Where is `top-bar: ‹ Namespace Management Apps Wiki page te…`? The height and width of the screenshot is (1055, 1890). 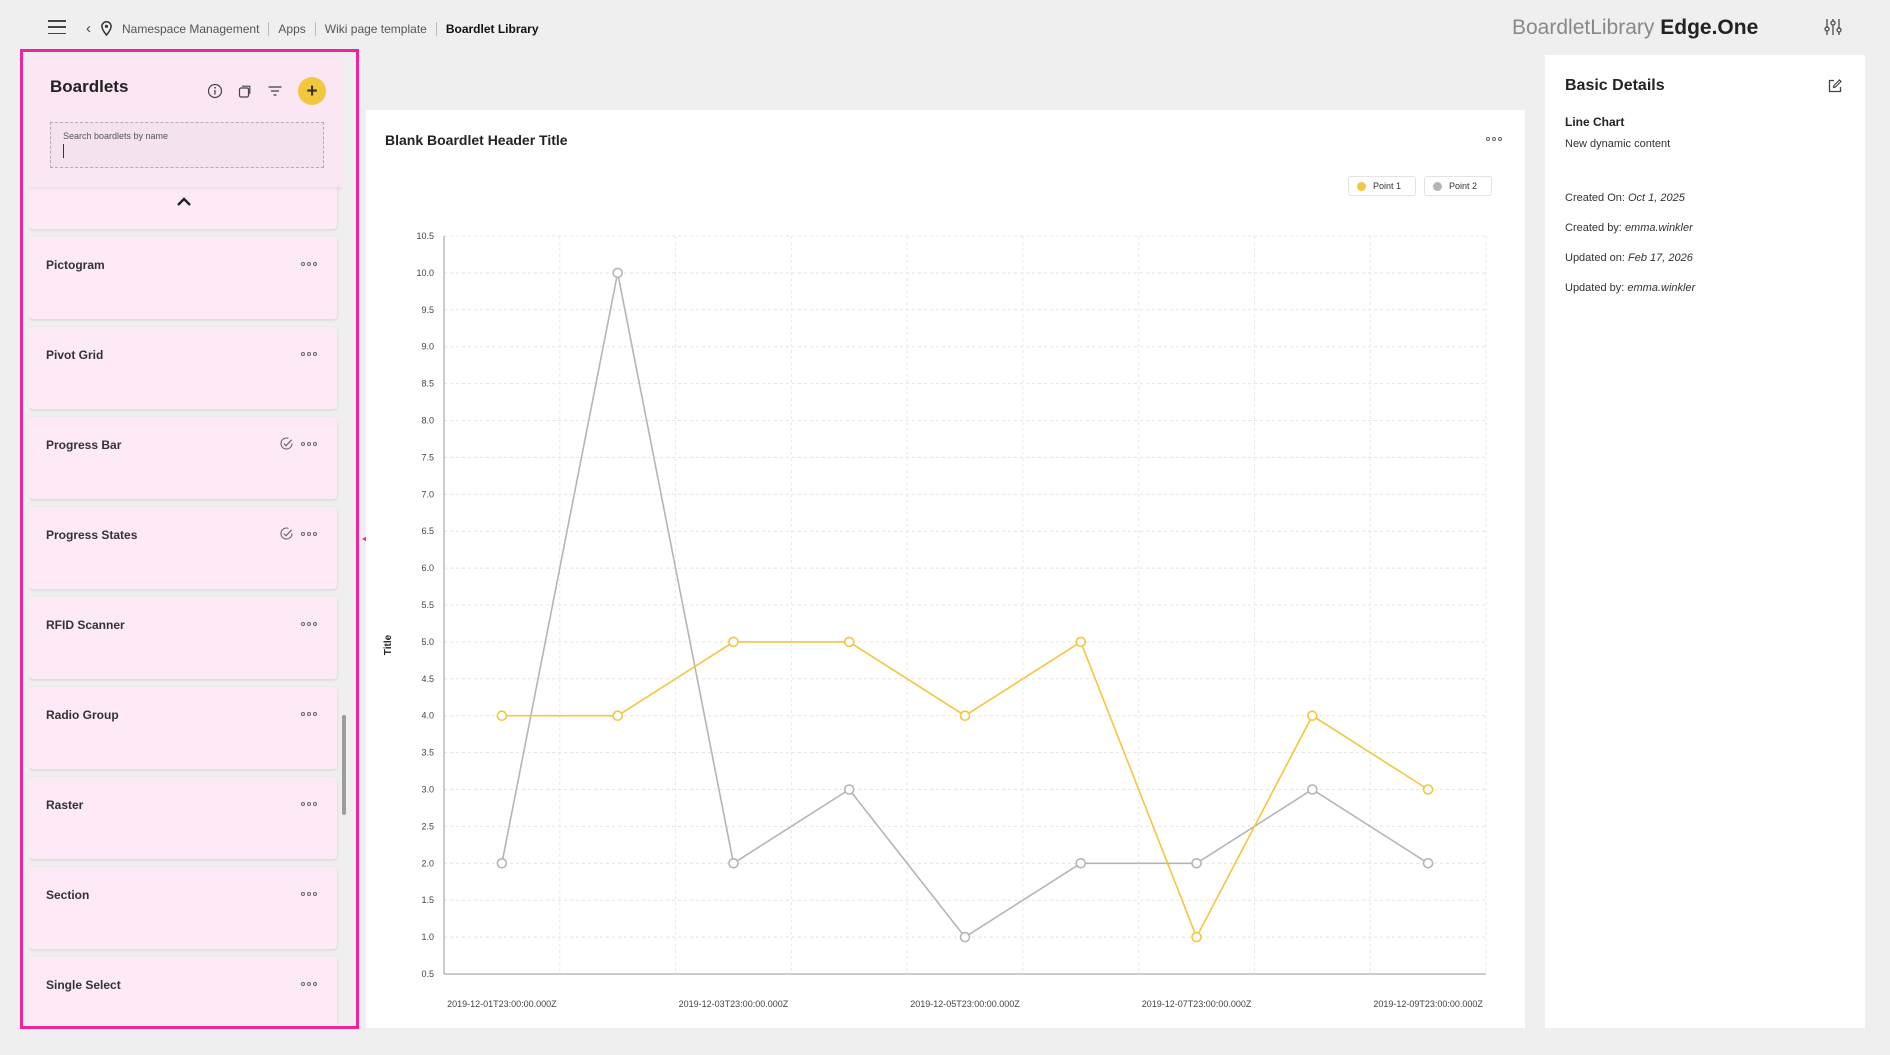
top-bar: ‹ Namespace Management Apps Wiki page te… is located at coordinates (945, 29).